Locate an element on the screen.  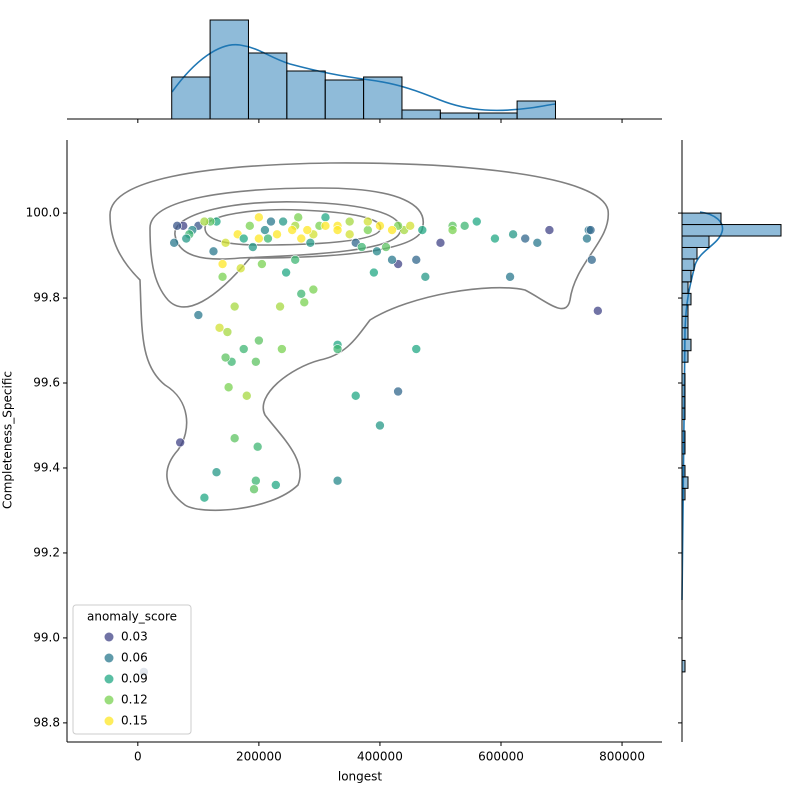
x-axis-label: longest is located at coordinates (360, 777).